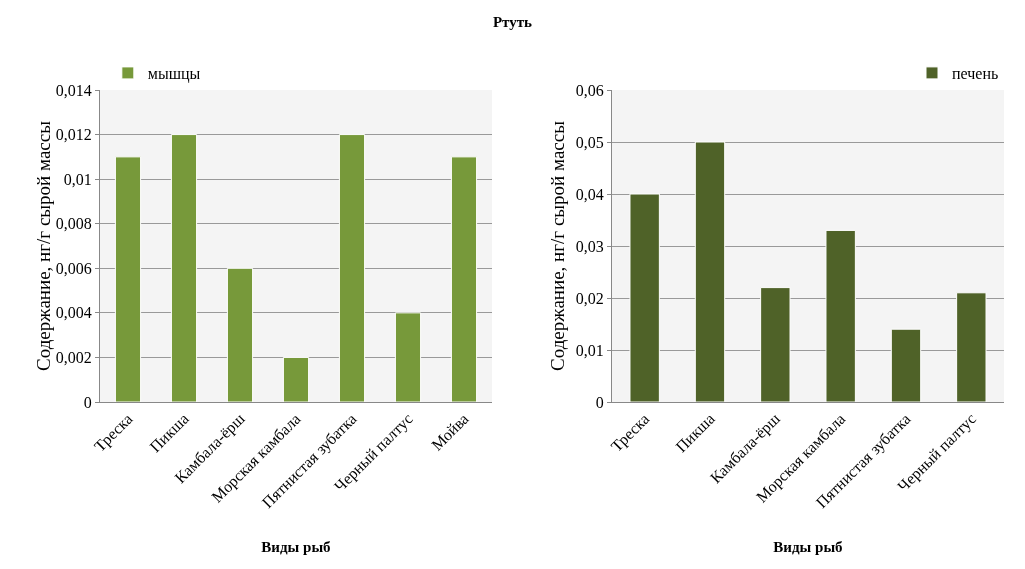 The image size is (1025, 569). What do you see at coordinates (73, 90) in the screenshot?
I see `y-tick-label: 0,014` at bounding box center [73, 90].